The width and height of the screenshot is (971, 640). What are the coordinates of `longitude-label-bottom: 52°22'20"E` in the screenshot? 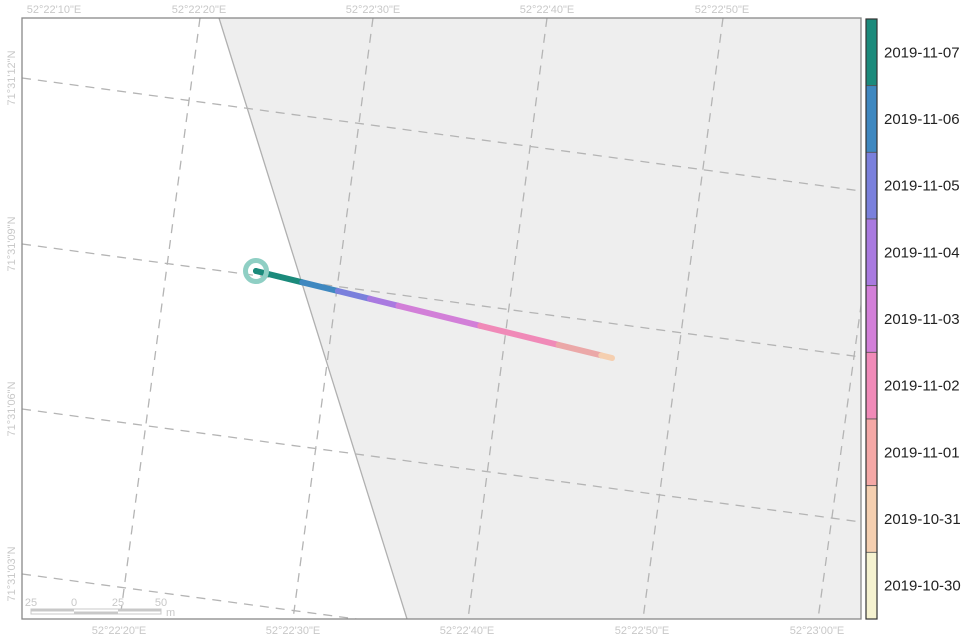 It's located at (119, 631).